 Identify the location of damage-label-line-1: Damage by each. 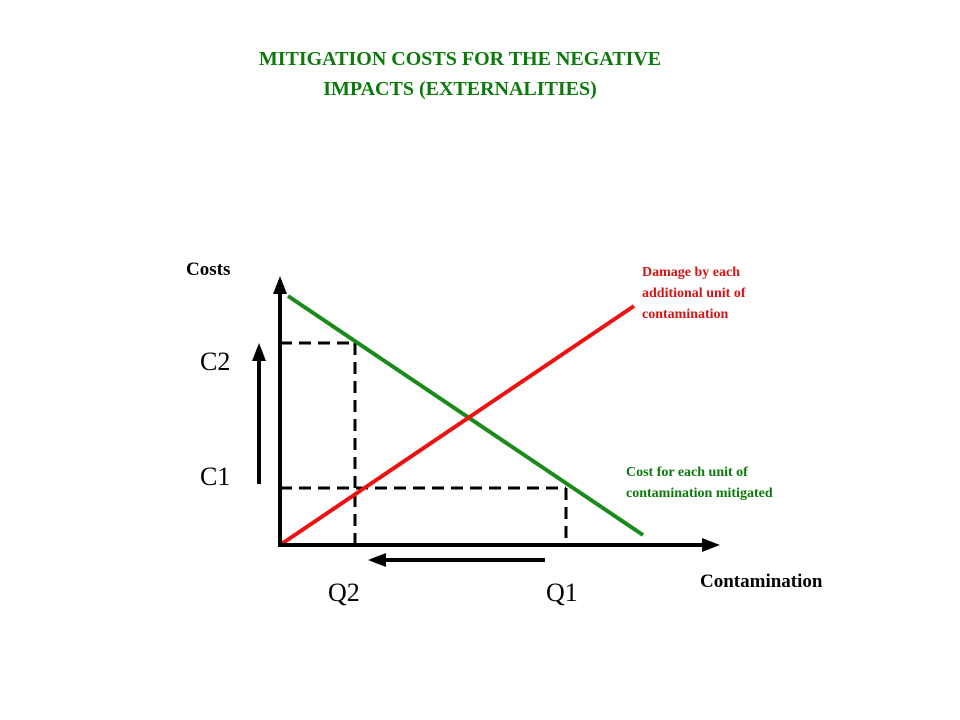
(691, 272).